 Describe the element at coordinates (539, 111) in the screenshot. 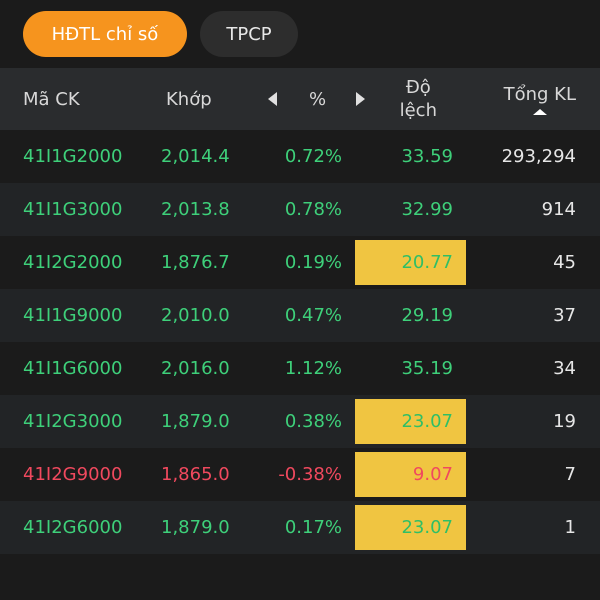

I see `sort-ascending-icon` at that location.